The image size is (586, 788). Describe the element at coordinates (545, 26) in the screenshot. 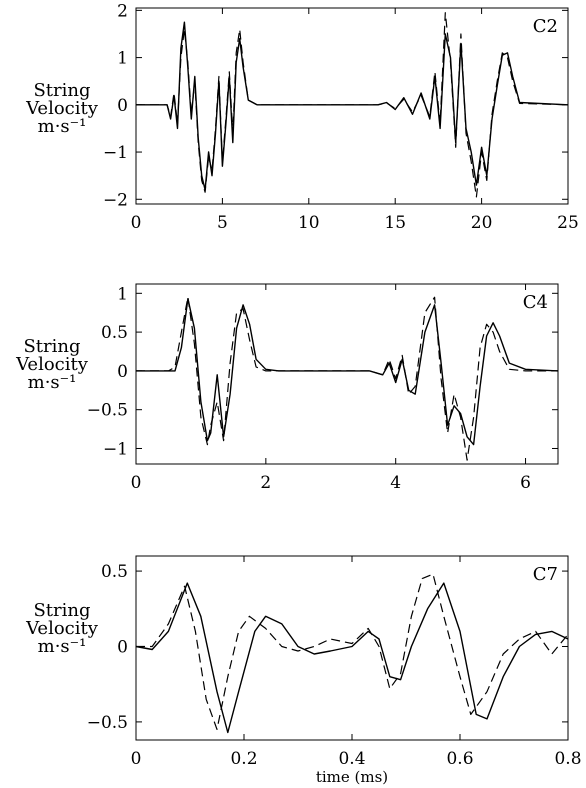

I see `panel-title: C2` at that location.